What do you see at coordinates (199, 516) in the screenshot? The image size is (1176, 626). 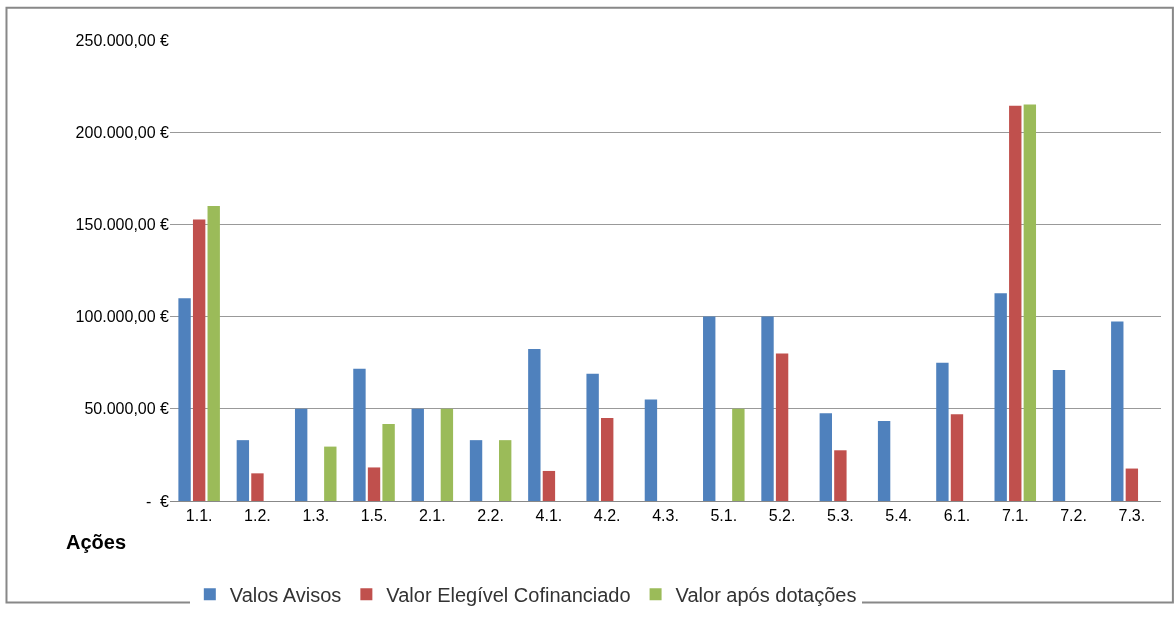 I see `x-tick-label: 1.1.` at bounding box center [199, 516].